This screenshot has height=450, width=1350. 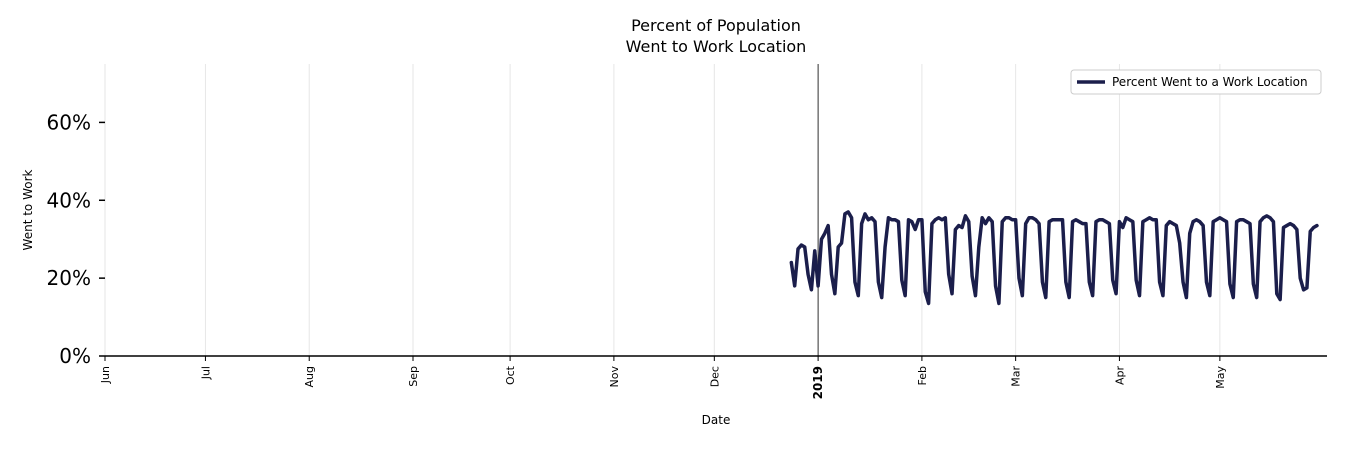 I want to click on x-tick-label: Jul, so click(x=205, y=373).